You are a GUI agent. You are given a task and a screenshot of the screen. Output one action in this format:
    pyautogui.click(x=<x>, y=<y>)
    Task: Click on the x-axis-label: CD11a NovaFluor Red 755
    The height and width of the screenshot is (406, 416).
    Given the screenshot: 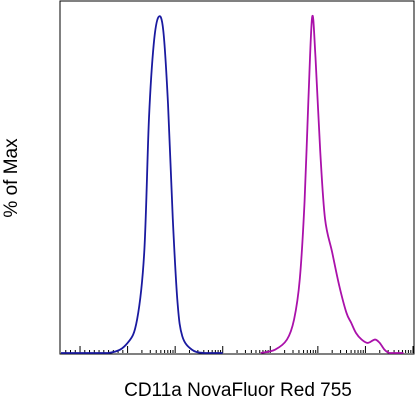 What is the action you would take?
    pyautogui.click(x=238, y=390)
    